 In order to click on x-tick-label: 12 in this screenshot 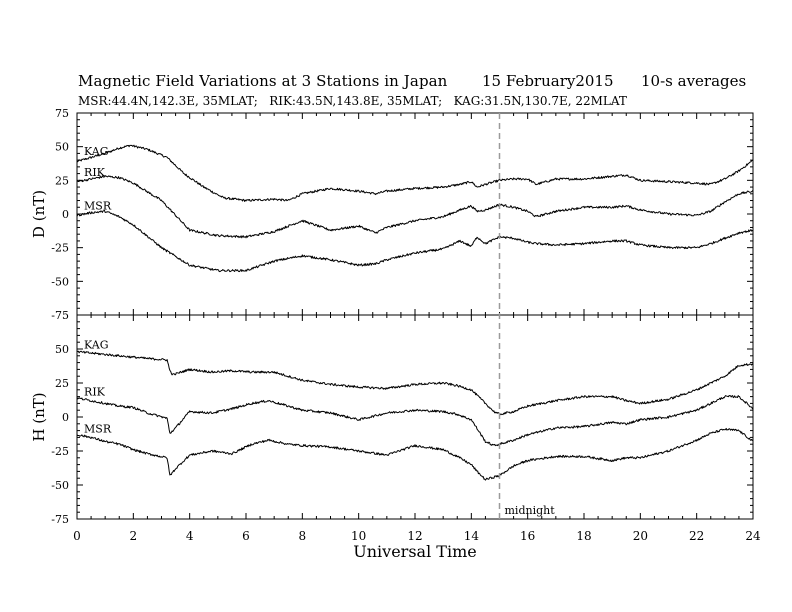, I will do `click(414, 536)`.